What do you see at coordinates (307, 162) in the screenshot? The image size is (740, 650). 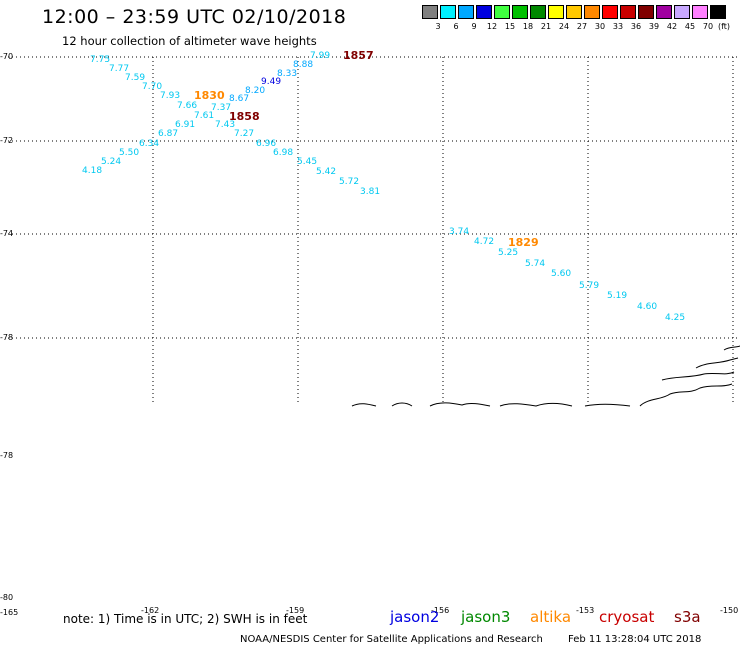 I see `wave-height-obs: 5.45` at bounding box center [307, 162].